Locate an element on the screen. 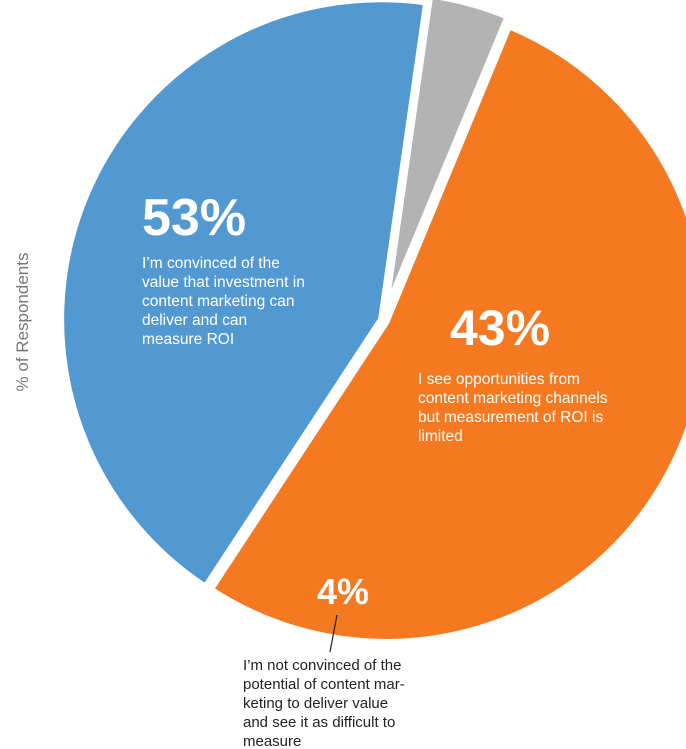 The height and width of the screenshot is (749, 686). slice-value-label-1: 53% is located at coordinates (194, 218).